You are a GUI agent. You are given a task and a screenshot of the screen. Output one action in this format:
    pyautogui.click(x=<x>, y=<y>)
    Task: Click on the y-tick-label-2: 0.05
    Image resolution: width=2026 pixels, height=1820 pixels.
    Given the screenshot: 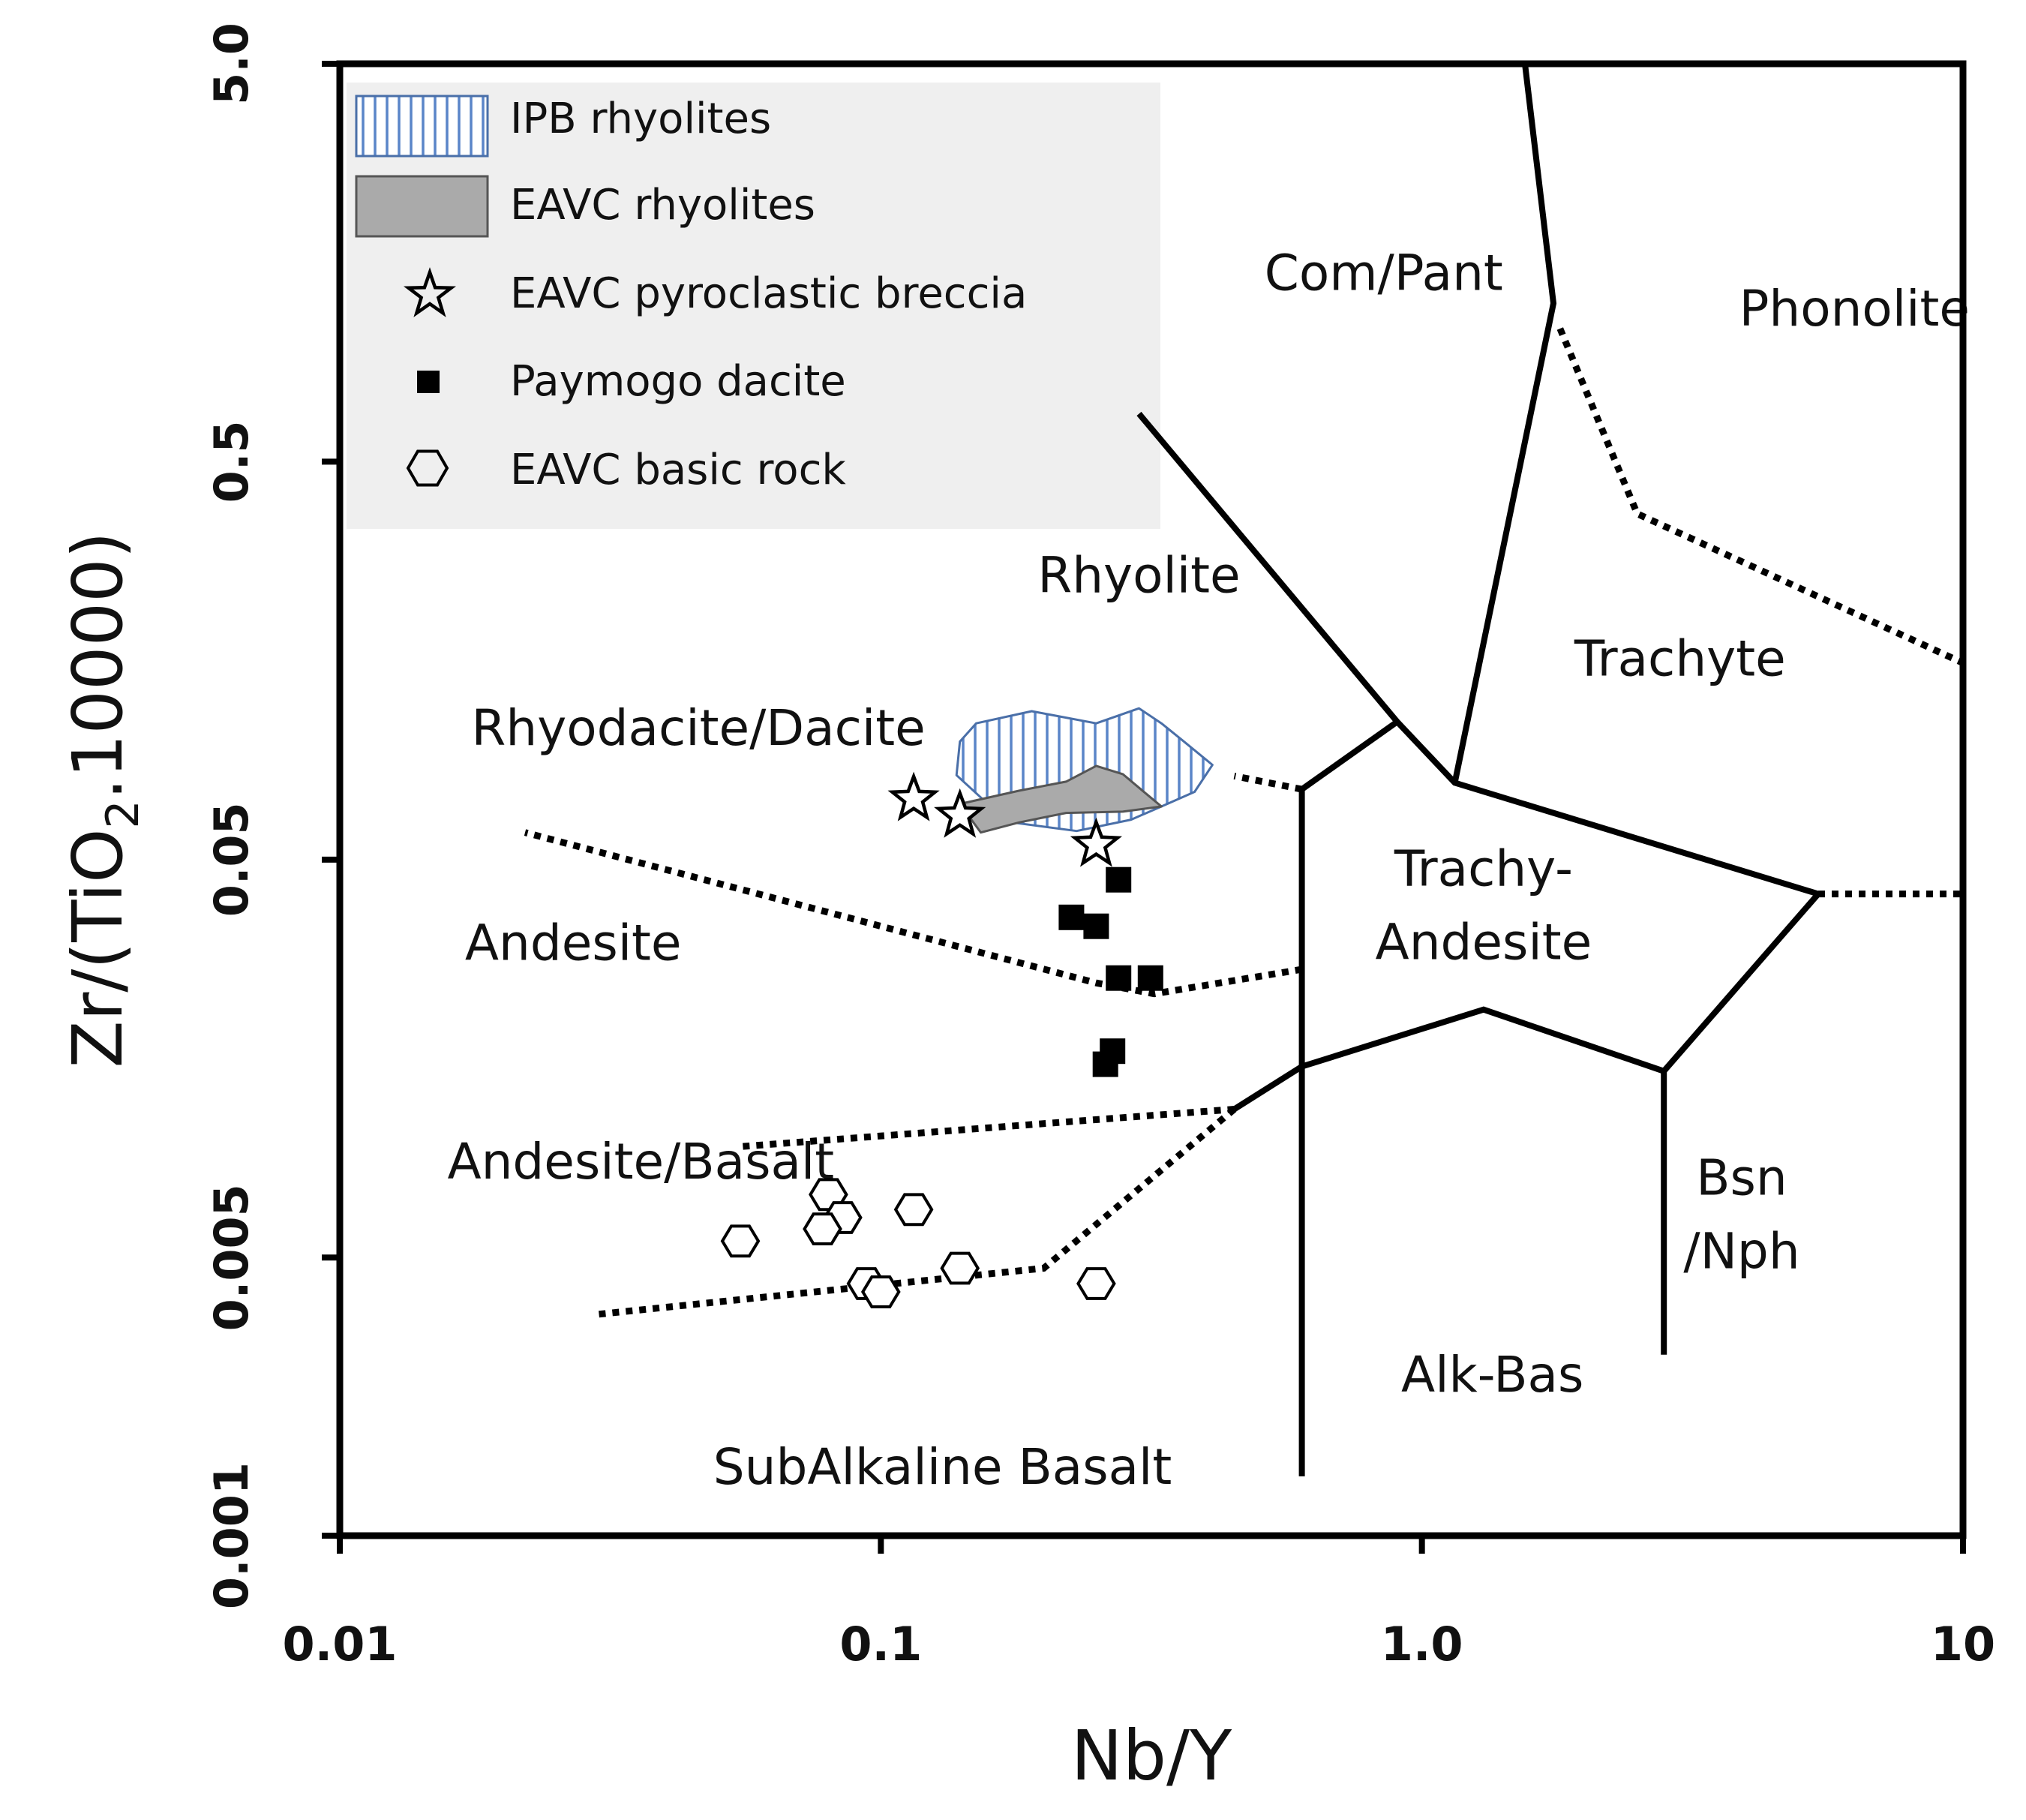 What is the action you would take?
    pyautogui.click(x=232, y=859)
    